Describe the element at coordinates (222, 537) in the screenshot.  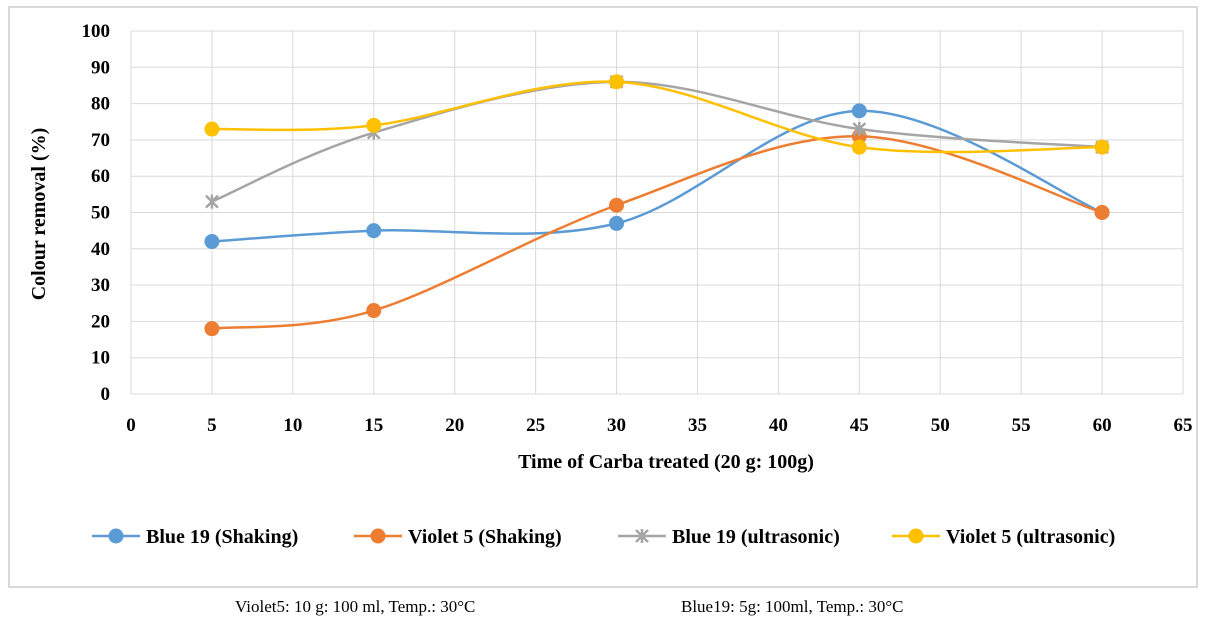
I see `legend-label: Blue 19 (Shaking)` at that location.